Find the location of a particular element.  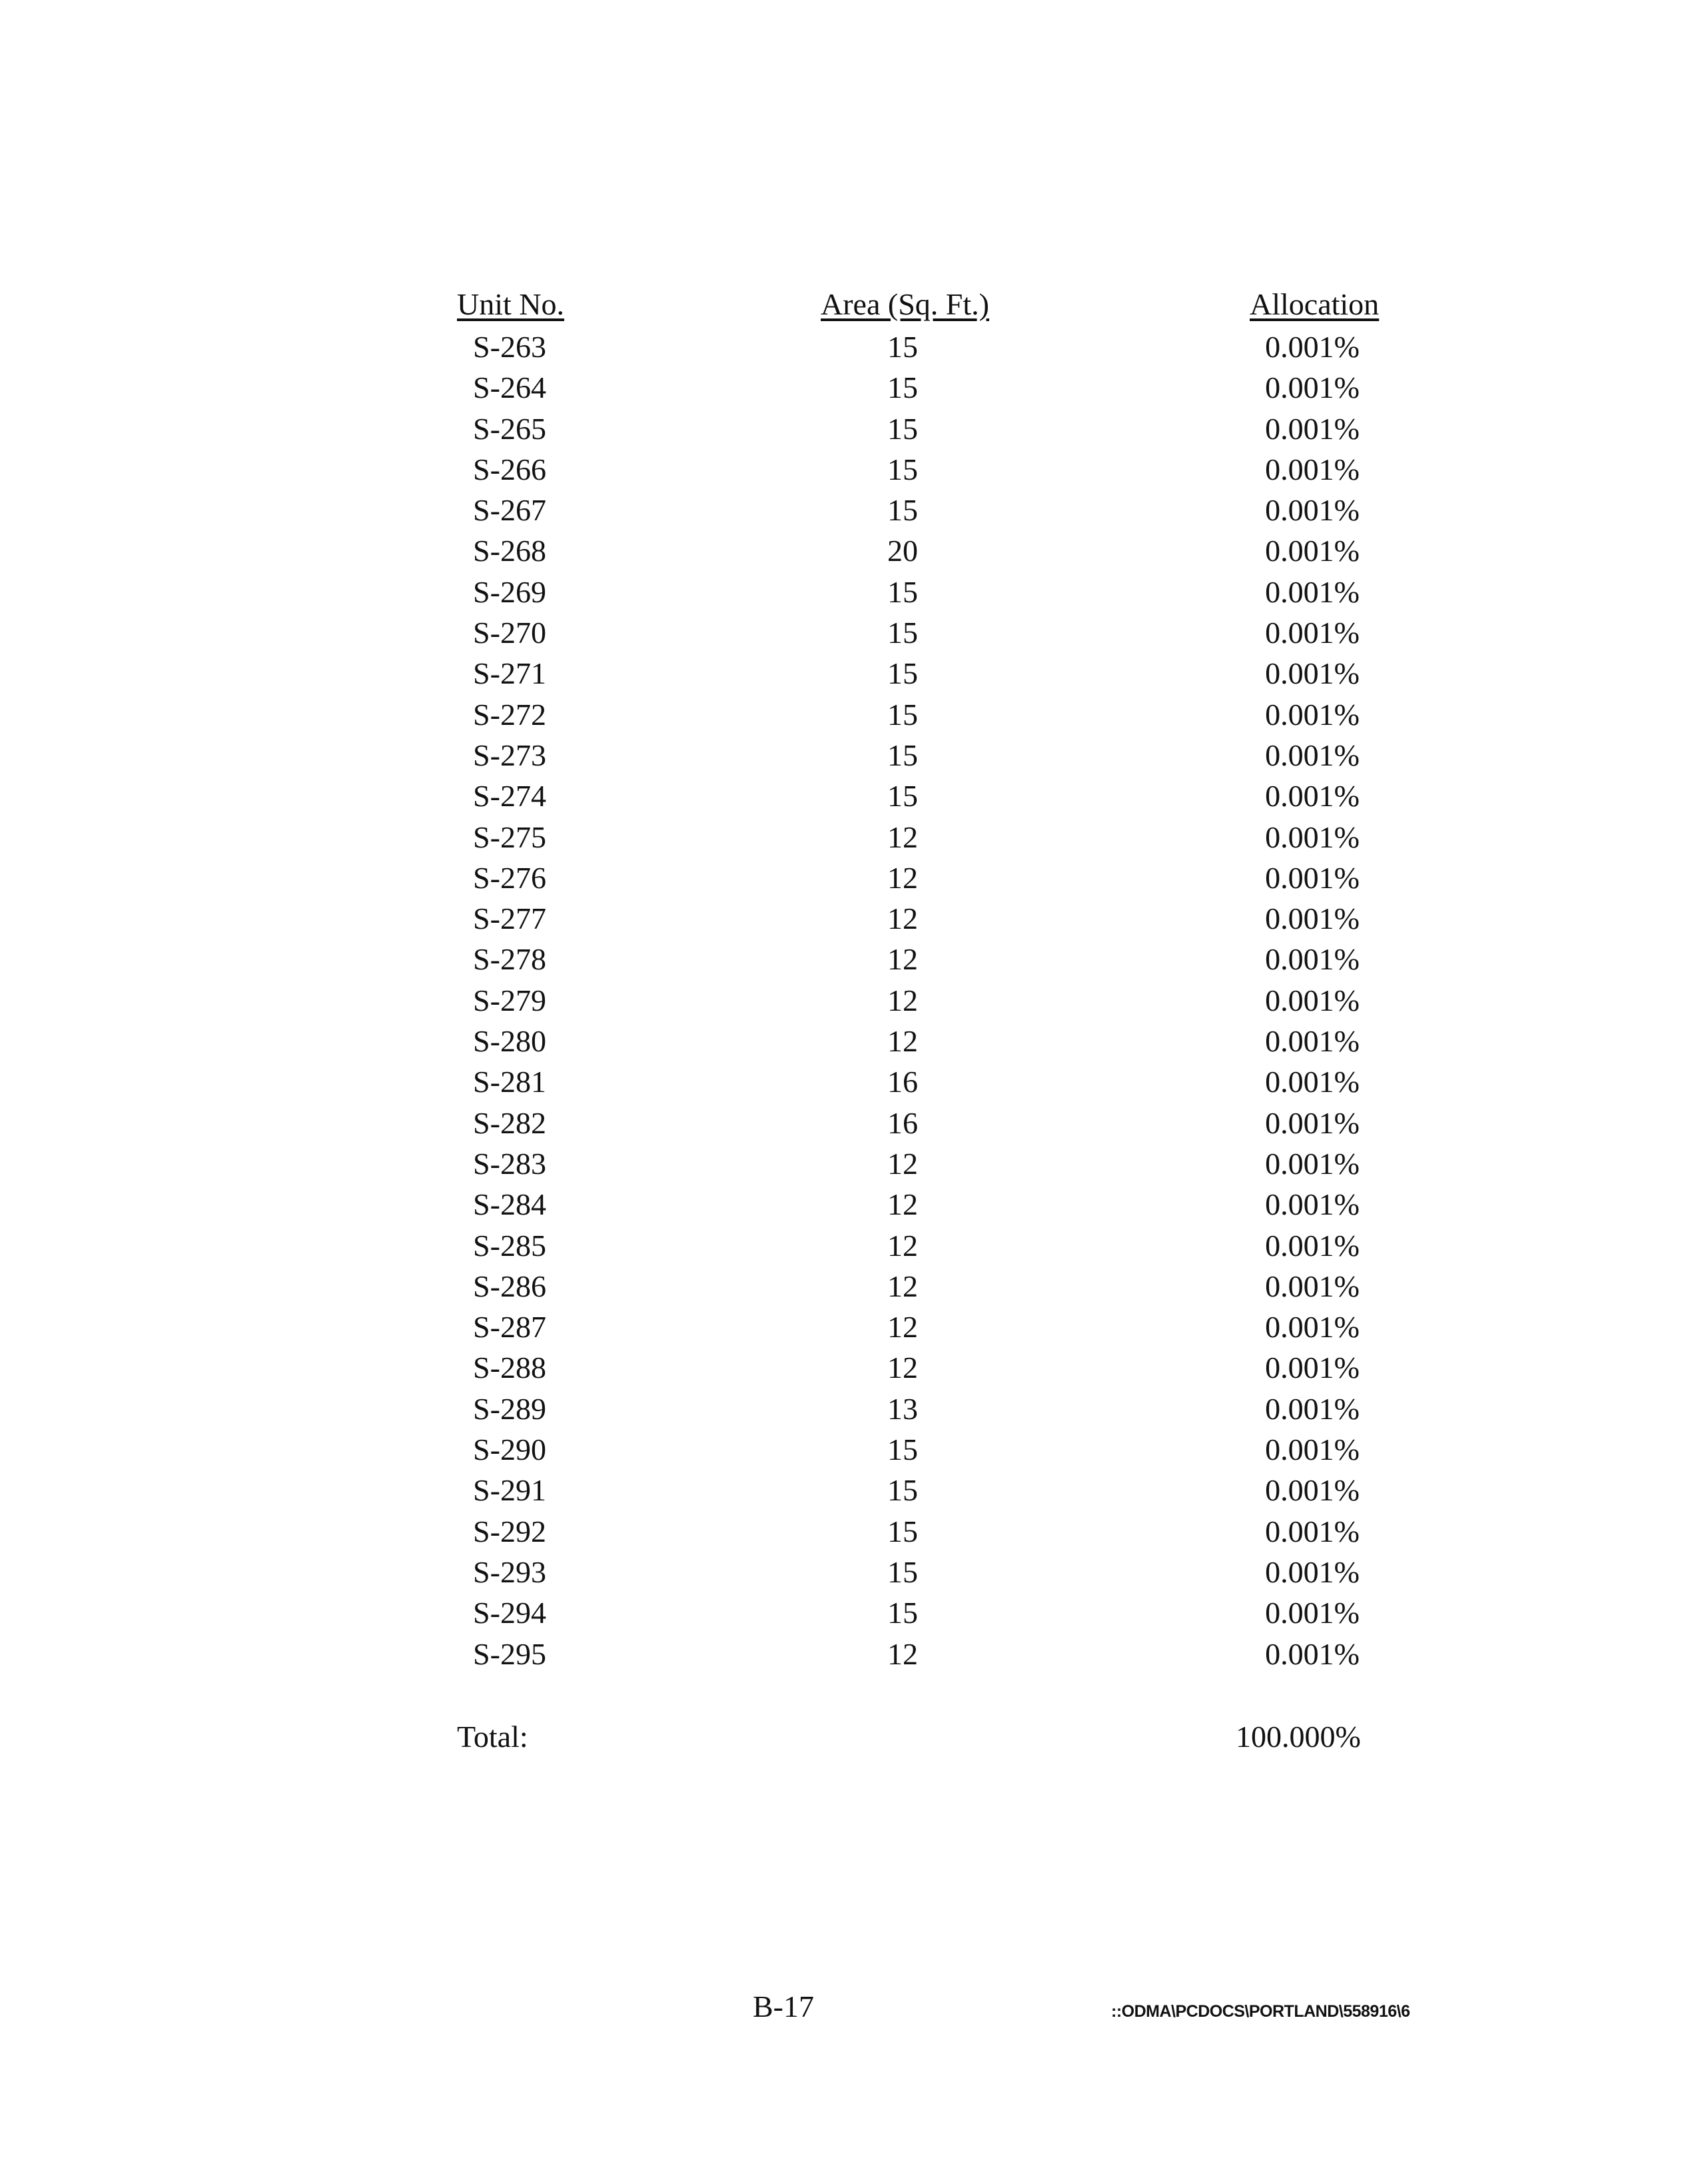

unit-cell: S-281 is located at coordinates (510, 1082).